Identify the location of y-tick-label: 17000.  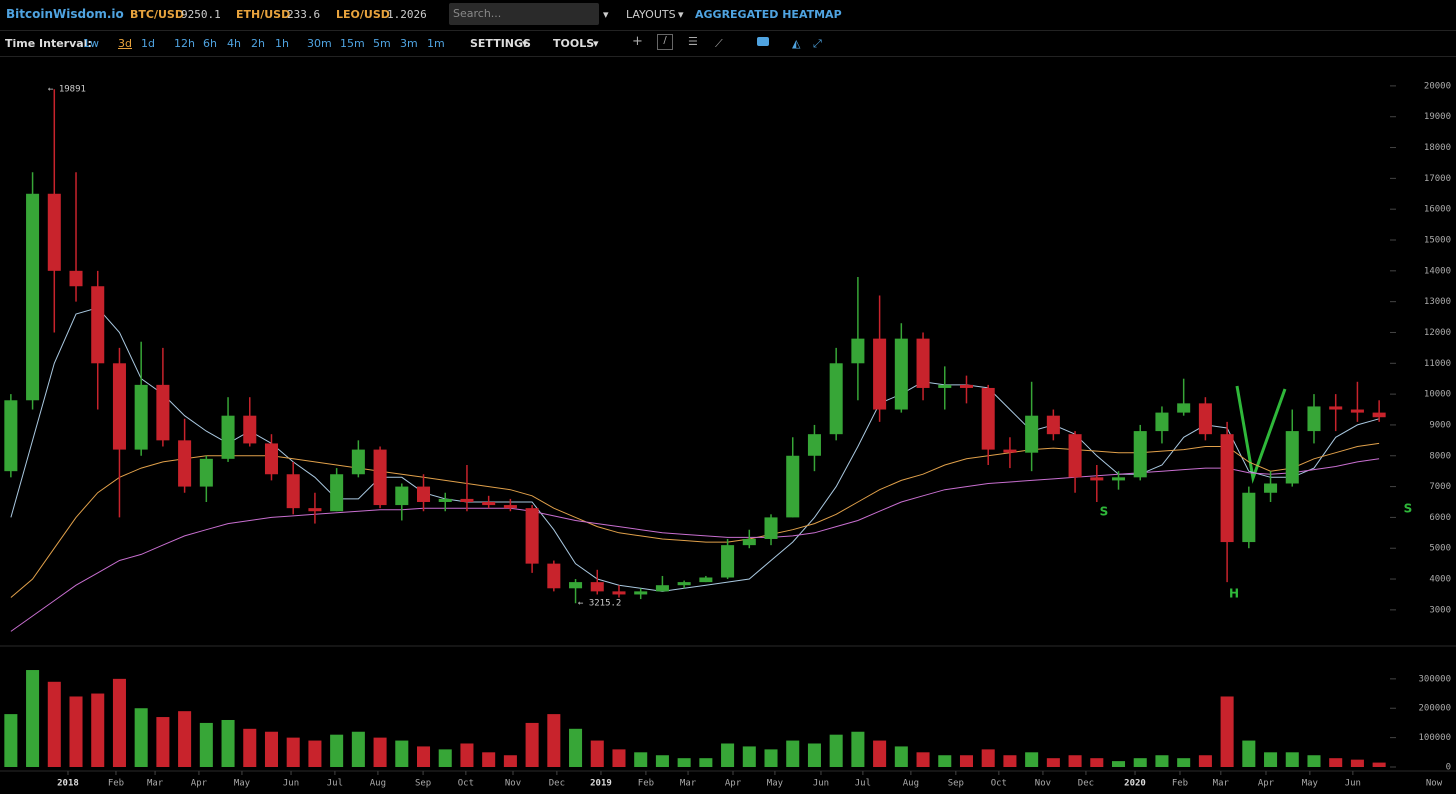
(1437, 179).